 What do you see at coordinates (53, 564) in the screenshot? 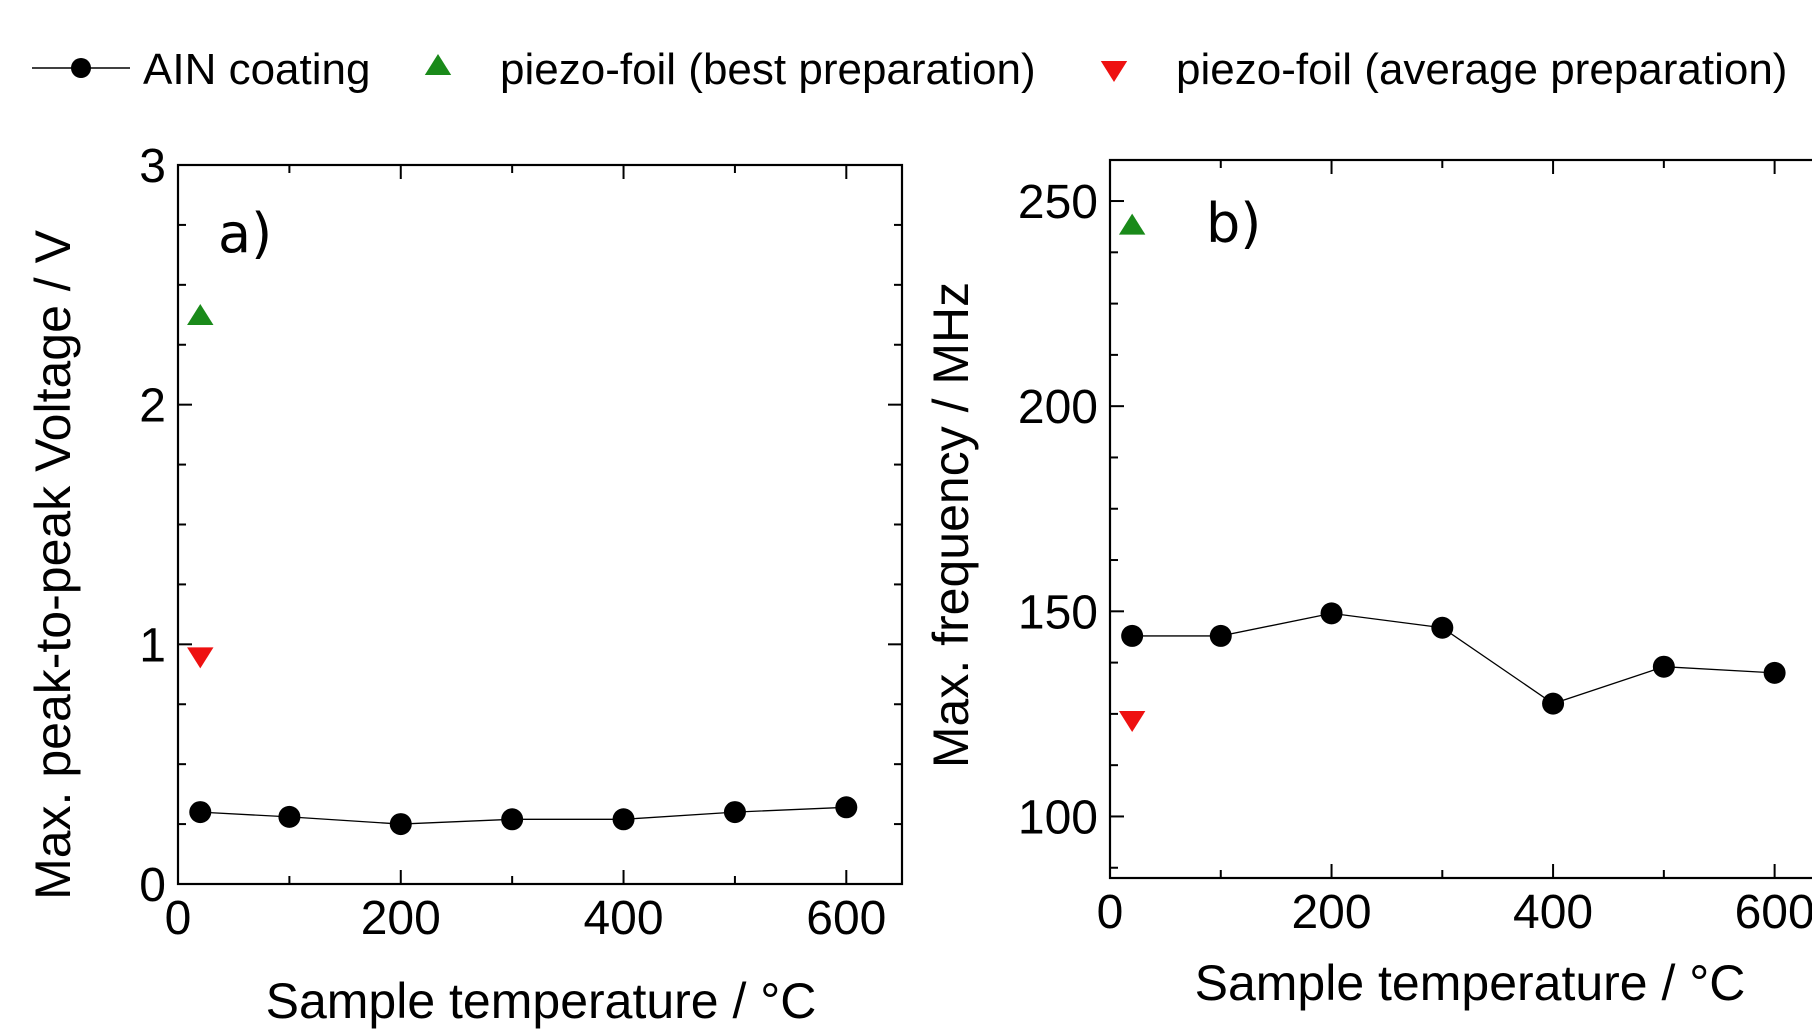
I see `y-axis-label: Max. peak-to-peak Voltage / V` at bounding box center [53, 564].